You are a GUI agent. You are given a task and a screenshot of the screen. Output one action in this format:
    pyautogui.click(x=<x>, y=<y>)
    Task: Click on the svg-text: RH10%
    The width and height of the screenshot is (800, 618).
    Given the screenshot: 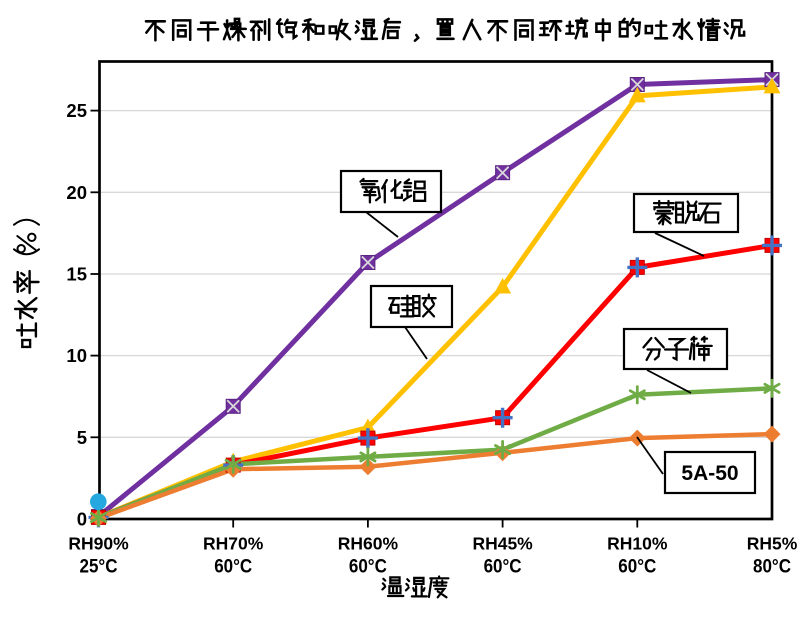 What is the action you would take?
    pyautogui.click(x=637, y=544)
    